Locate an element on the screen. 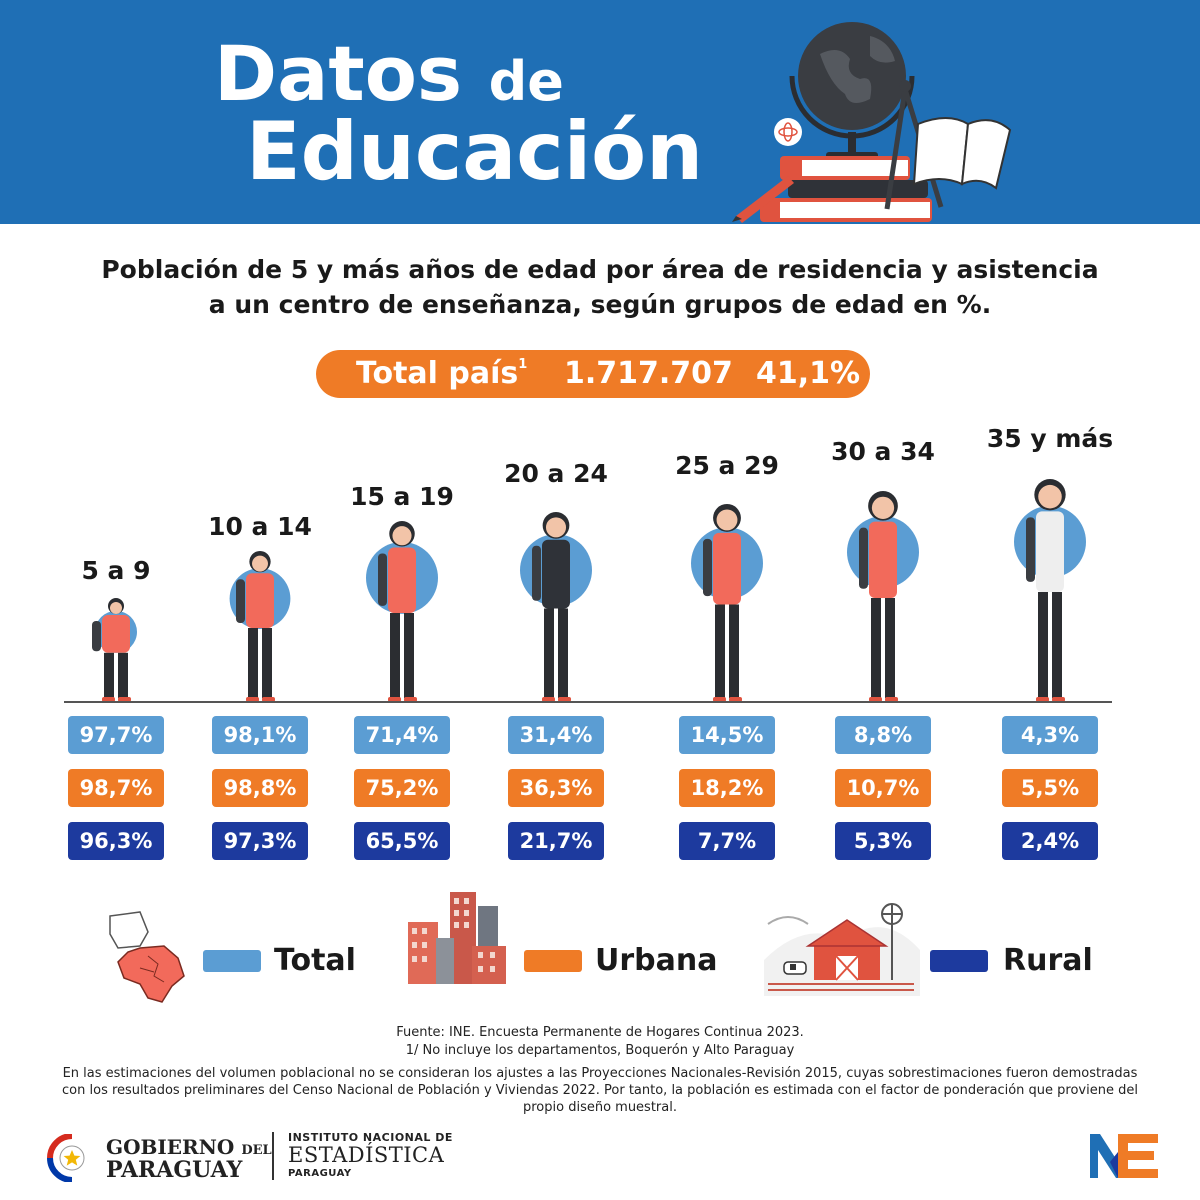 The height and width of the screenshot is (1200, 1200). value-box-urbana: 98,8% is located at coordinates (260, 788).